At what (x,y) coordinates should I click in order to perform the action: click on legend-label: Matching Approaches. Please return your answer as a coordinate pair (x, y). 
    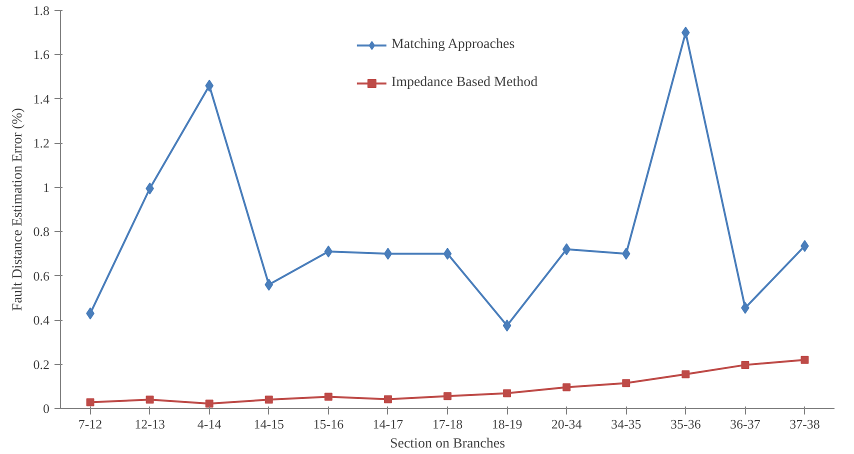
    Looking at the image, I should click on (453, 45).